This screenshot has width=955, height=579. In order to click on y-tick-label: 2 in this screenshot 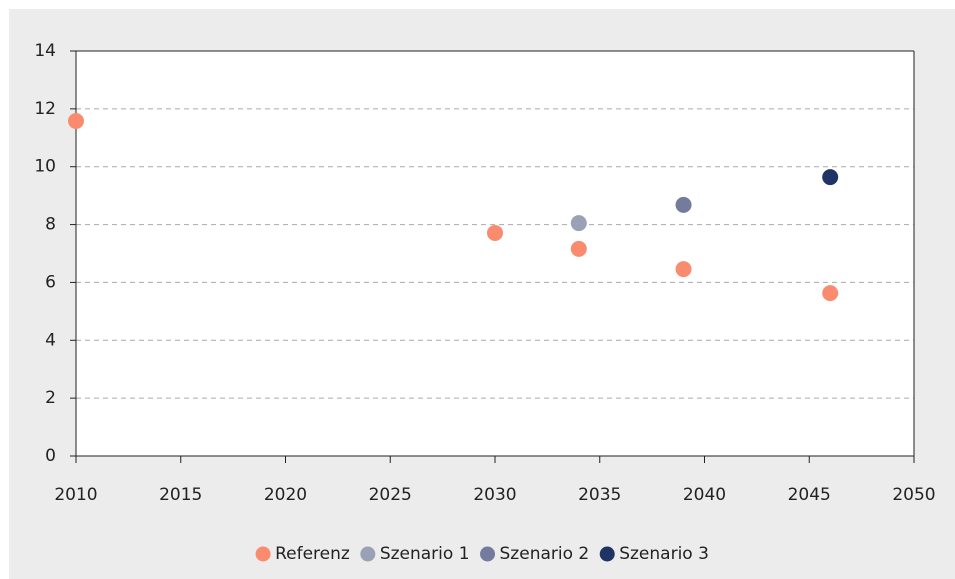, I will do `click(50, 398)`.